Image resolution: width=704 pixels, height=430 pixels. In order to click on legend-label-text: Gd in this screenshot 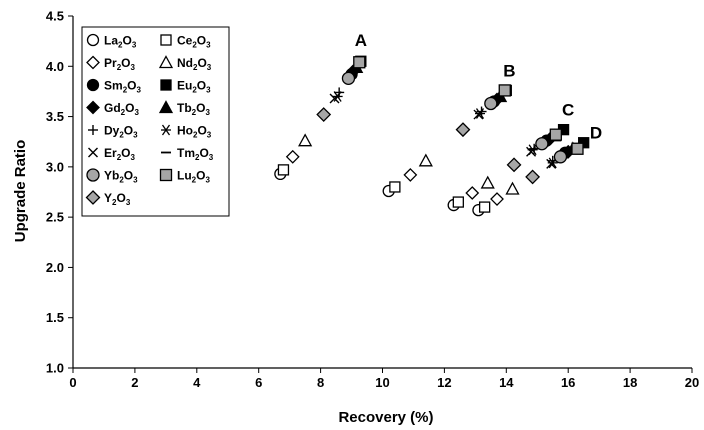, I will do `click(112, 108)`.